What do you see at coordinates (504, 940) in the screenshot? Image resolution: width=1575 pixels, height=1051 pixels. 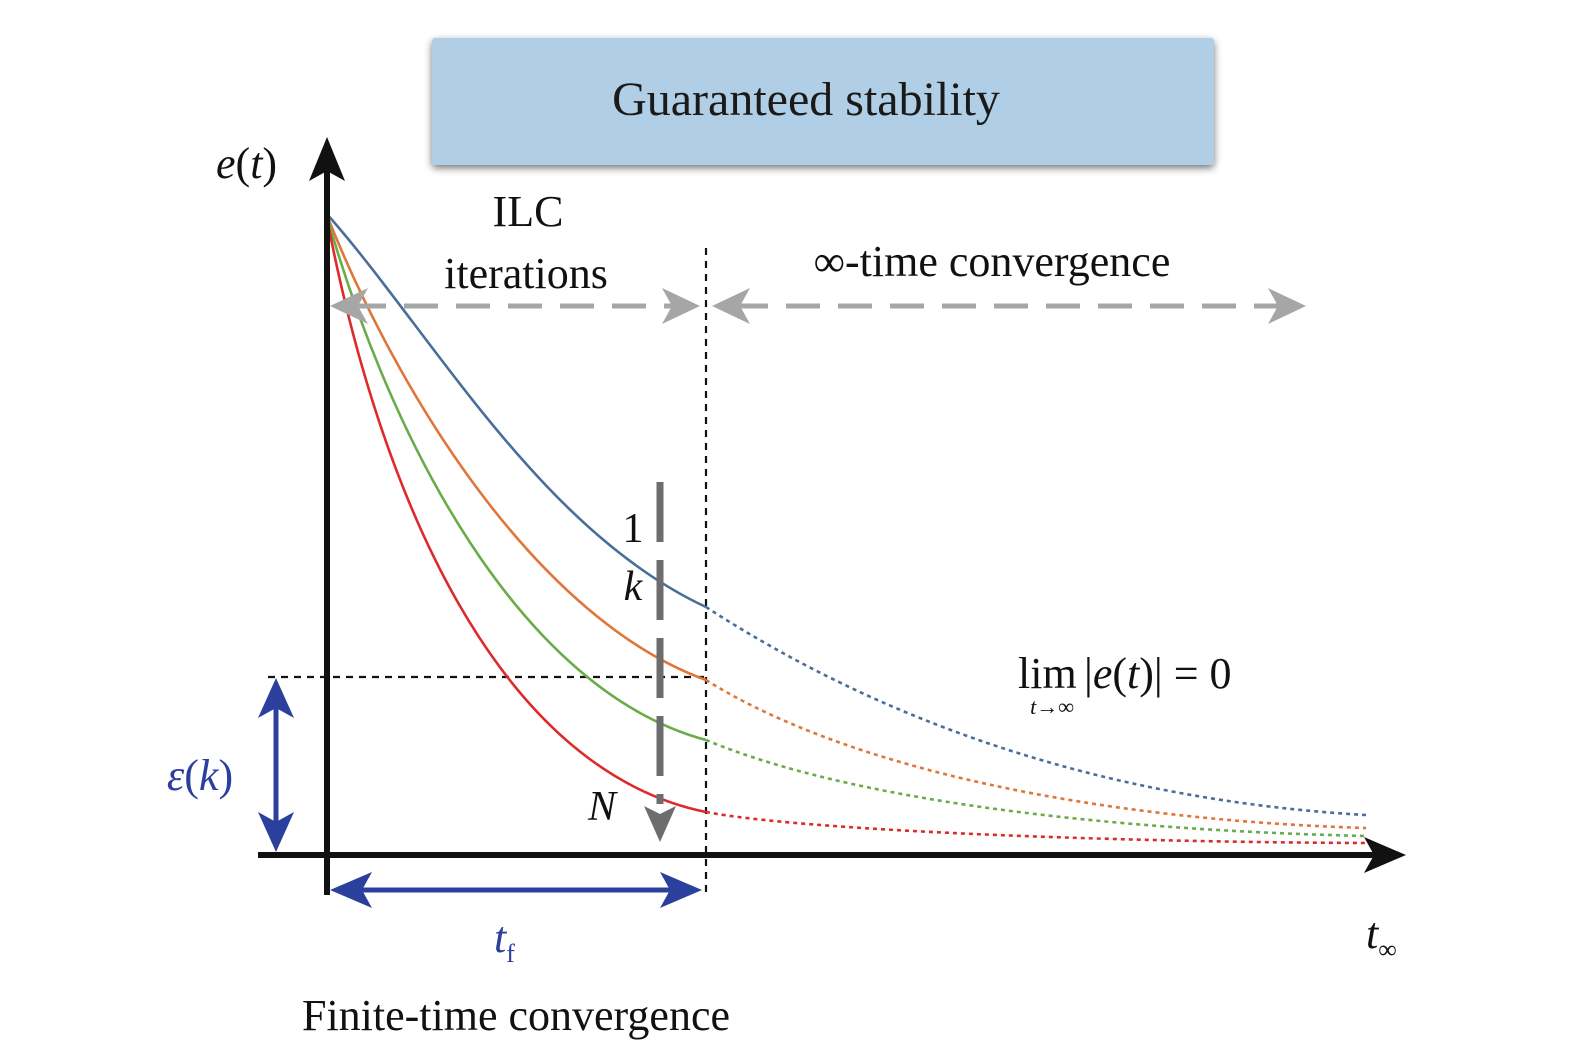 I see `tf-label: tf` at bounding box center [504, 940].